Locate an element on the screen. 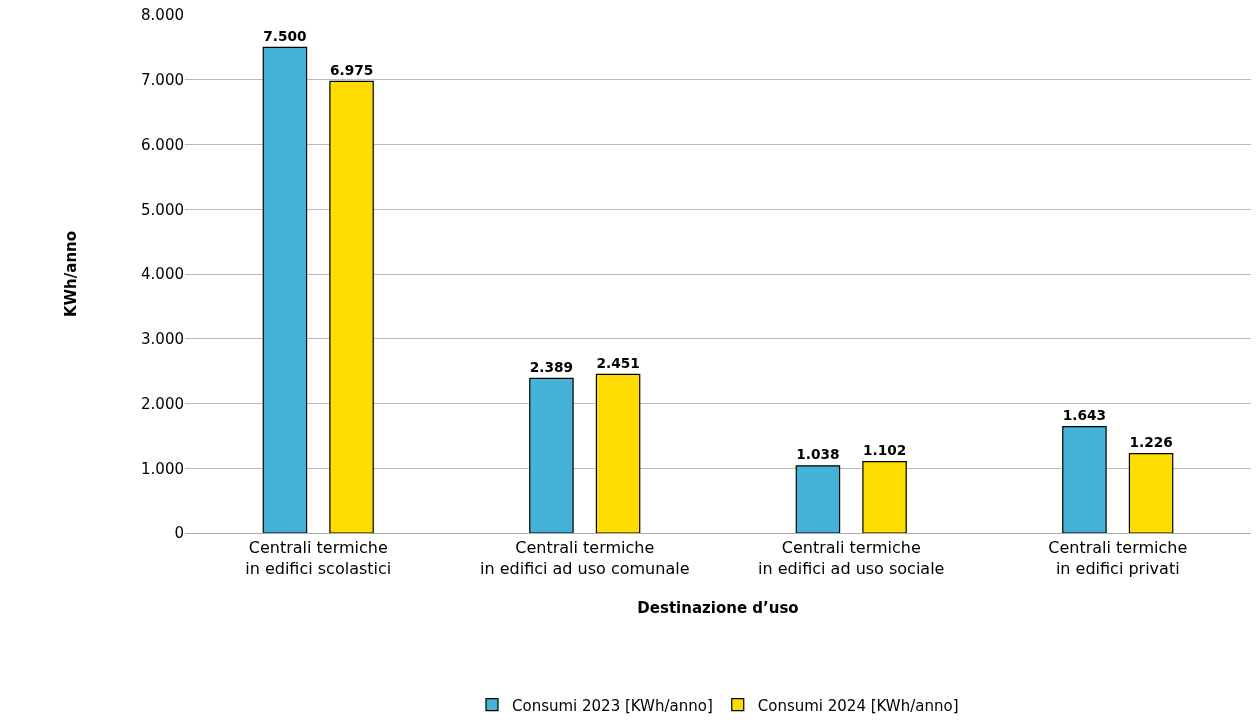 This screenshot has height=727, width=1256. data-label: 1.226 is located at coordinates (1151, 441).